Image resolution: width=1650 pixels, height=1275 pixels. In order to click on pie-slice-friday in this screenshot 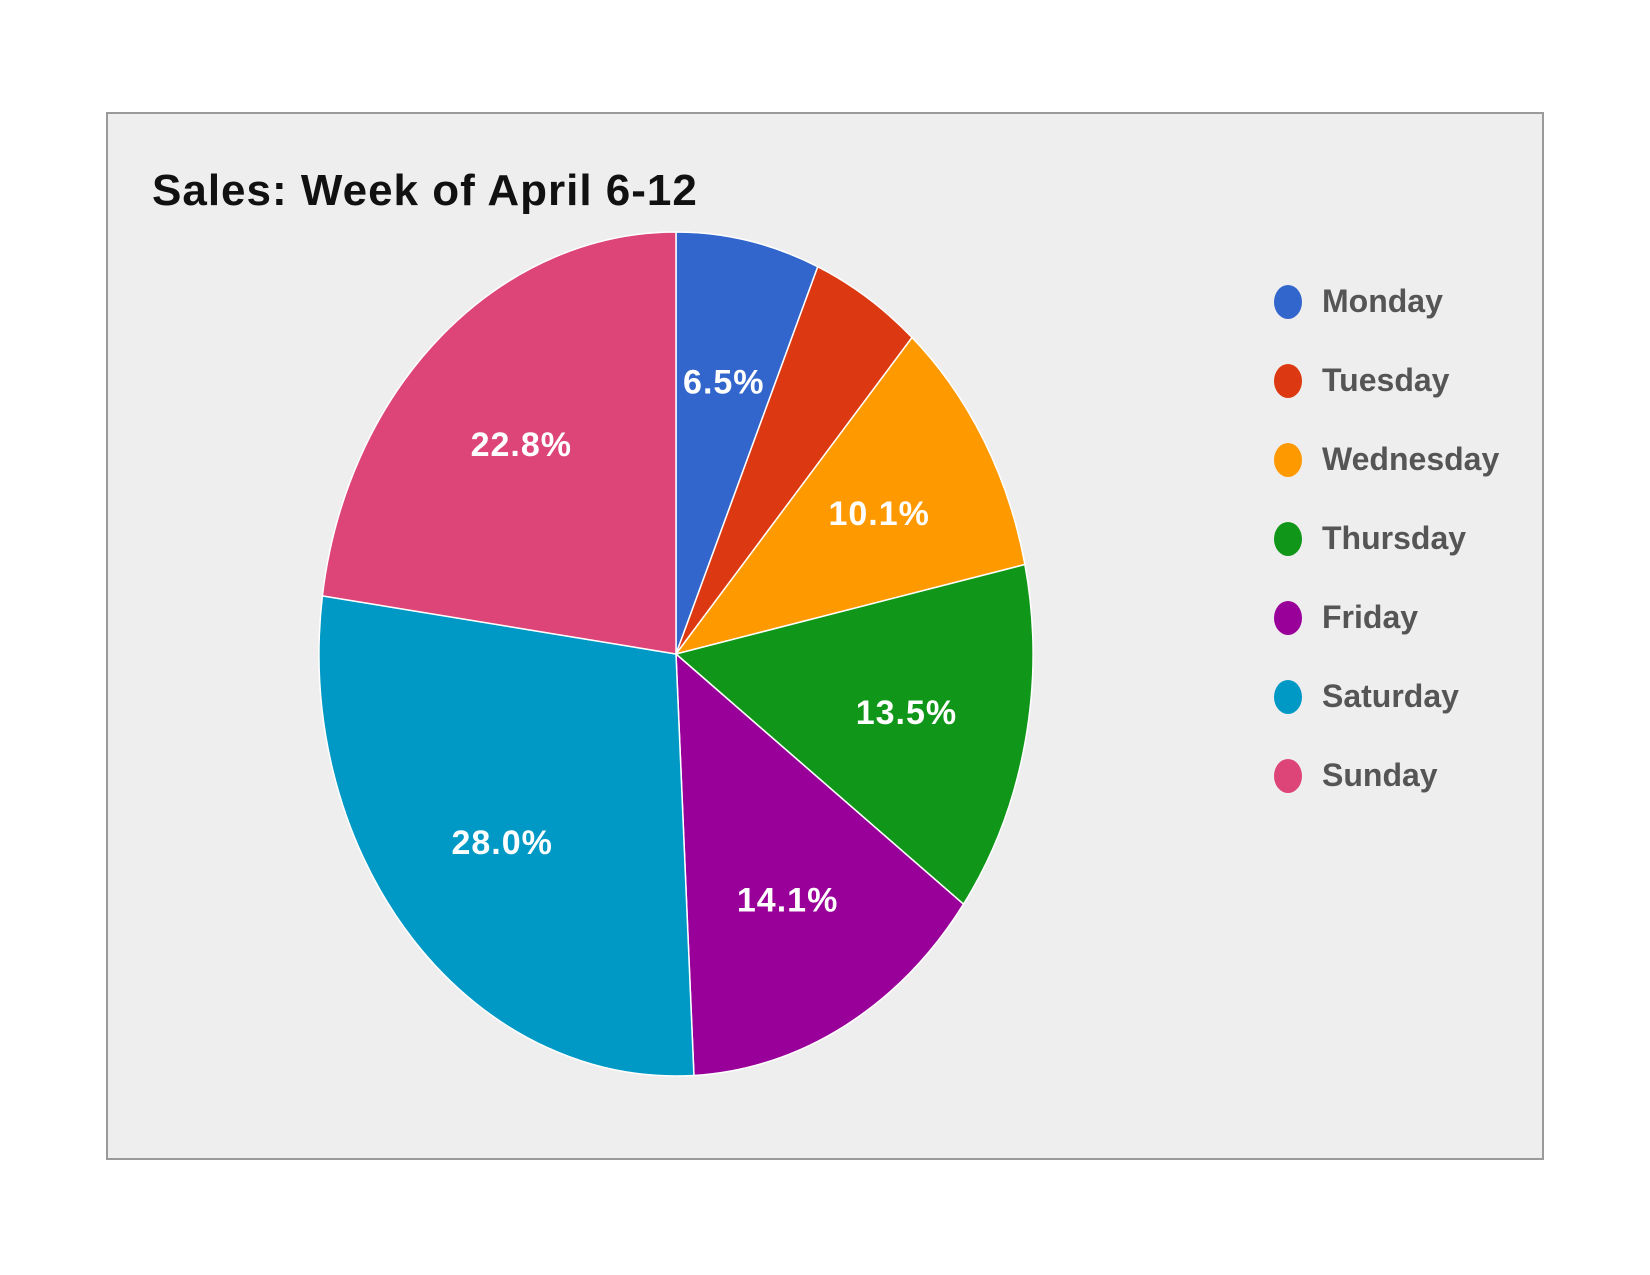, I will do `click(820, 864)`.